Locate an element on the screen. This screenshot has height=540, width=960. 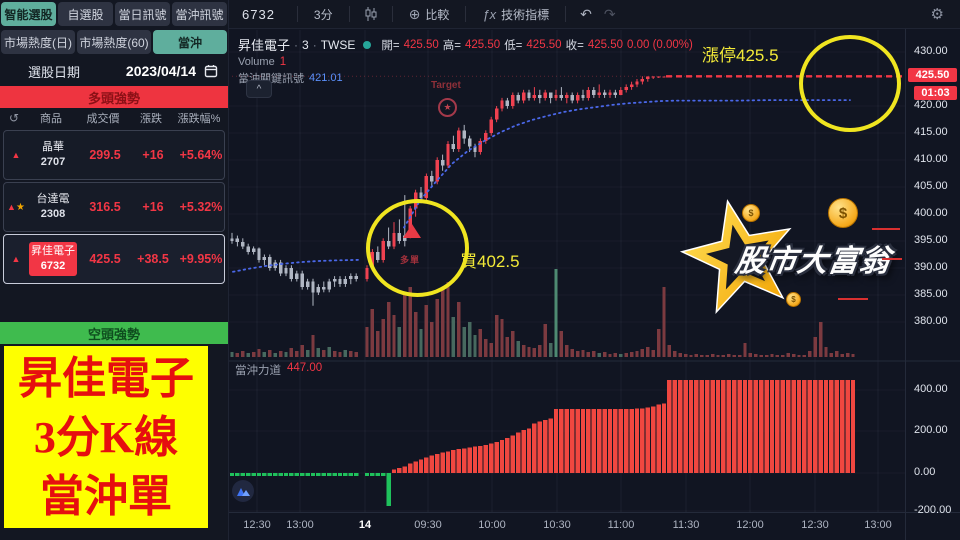
price-change-pct: +9.95% is located at coordinates (201, 259).